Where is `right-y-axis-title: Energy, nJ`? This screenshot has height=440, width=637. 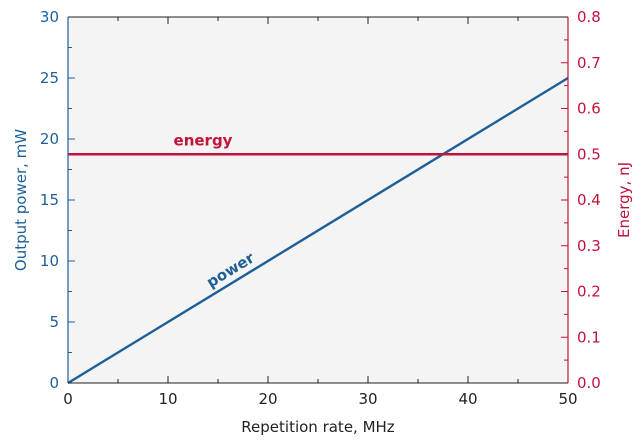
right-y-axis-title: Energy, nJ is located at coordinates (624, 200).